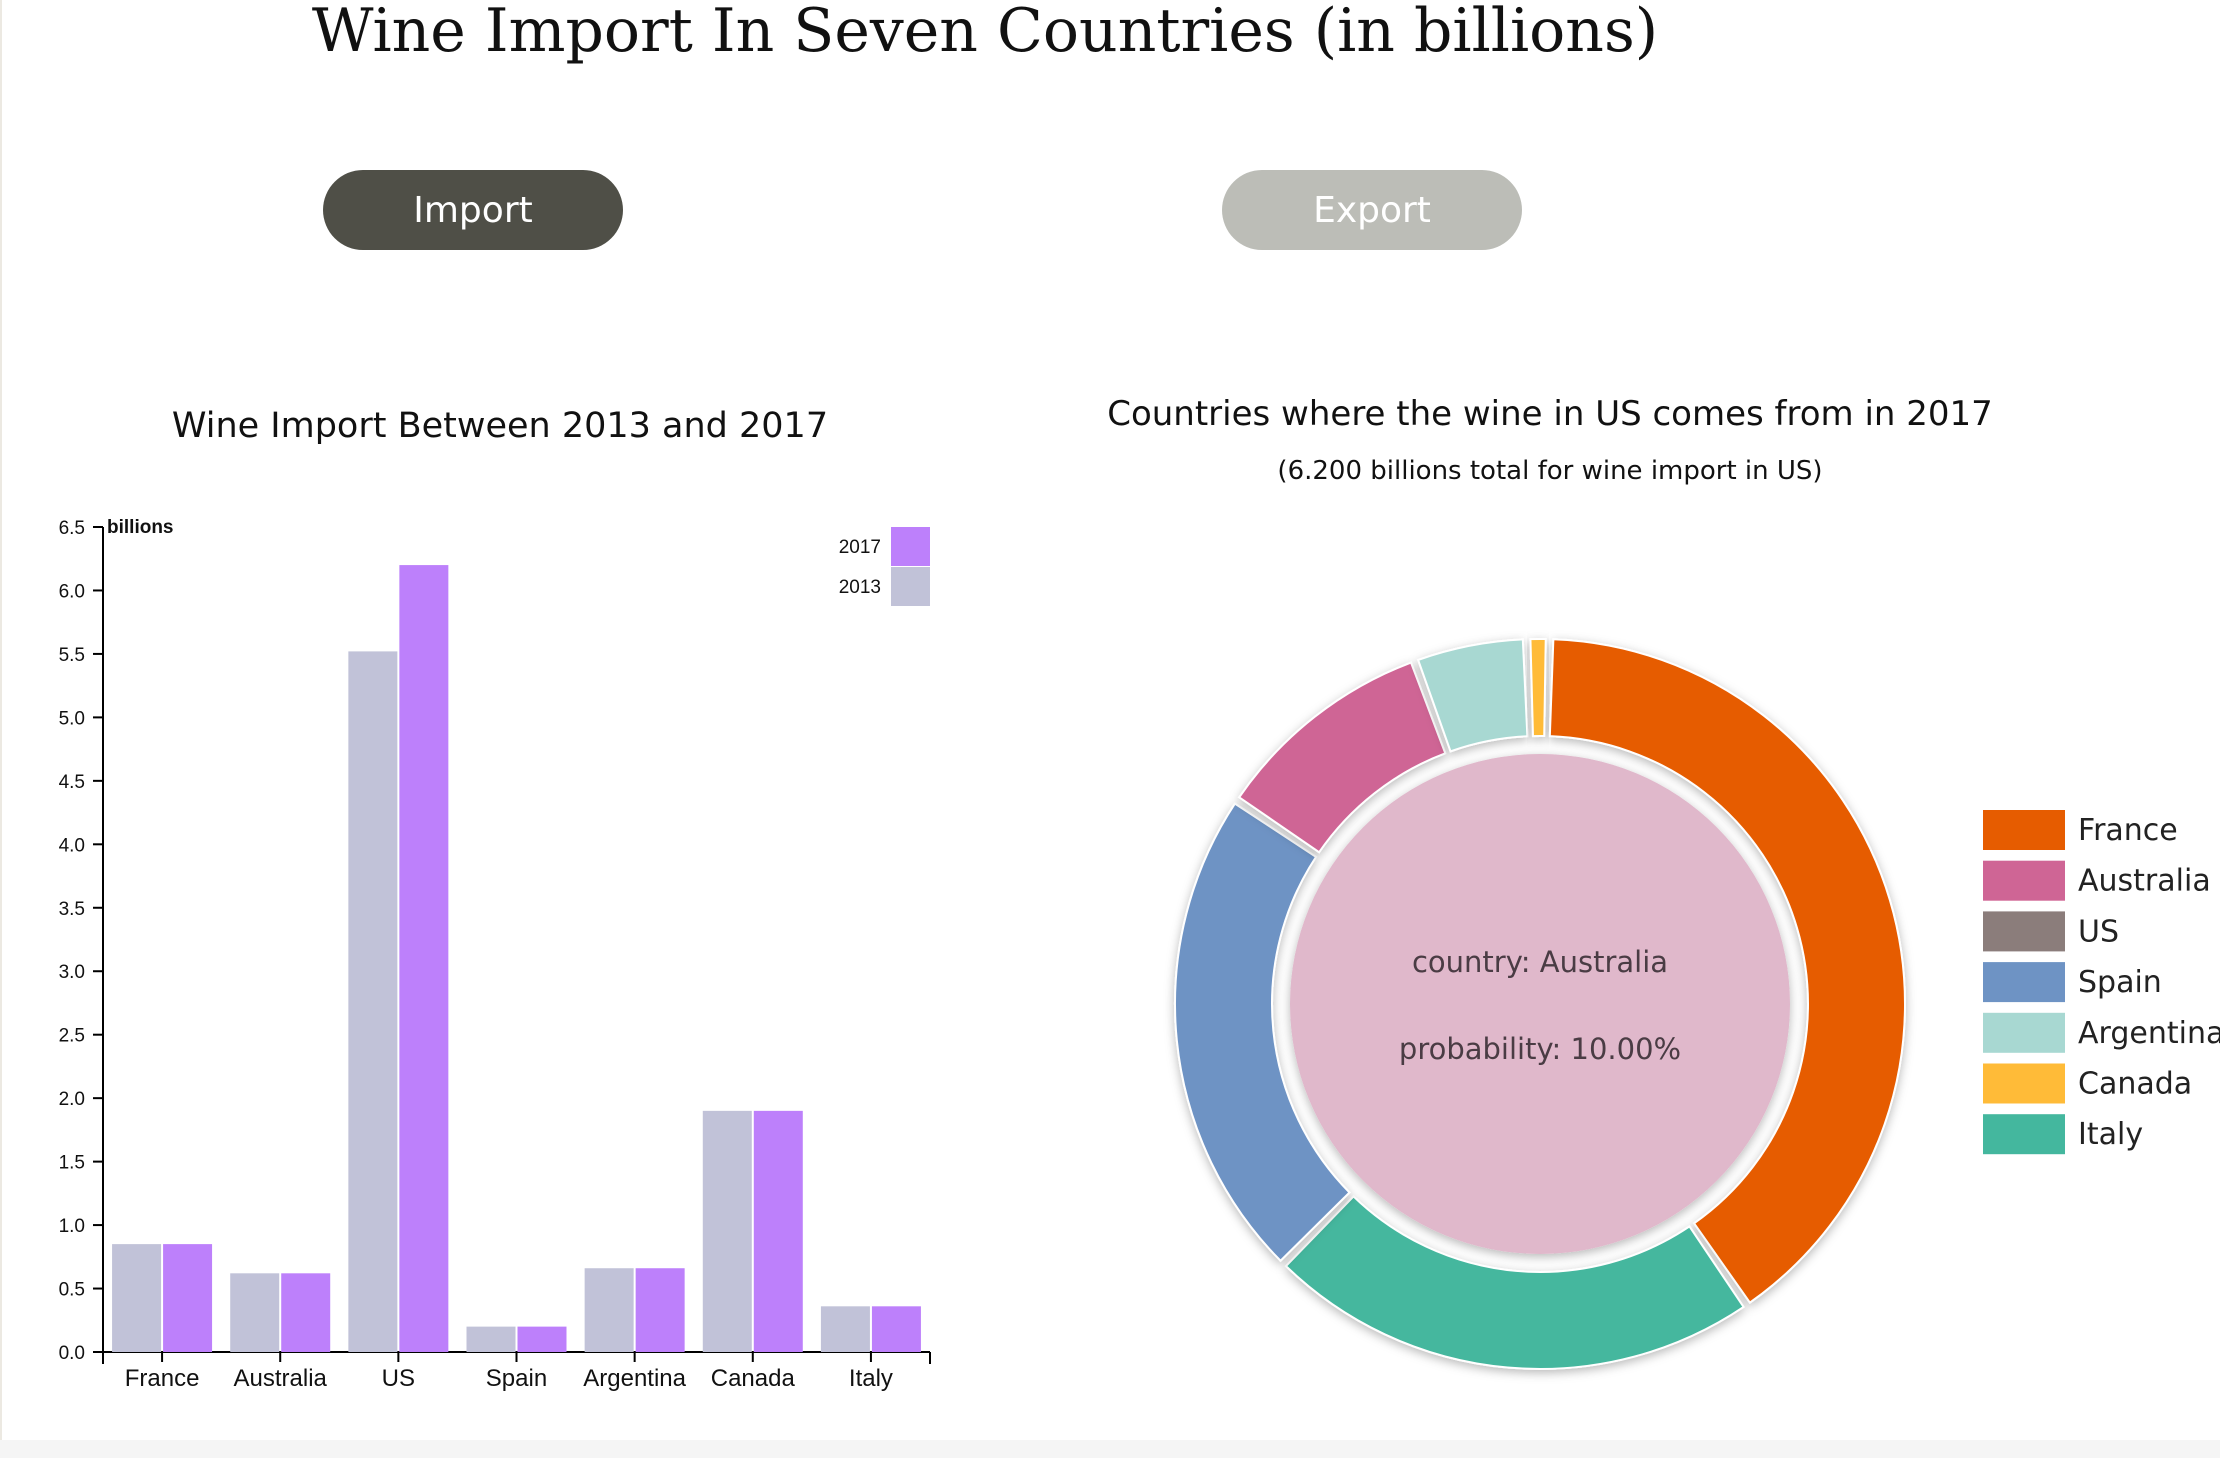  Describe the element at coordinates (860, 587) in the screenshot. I see `legend-label-2013: 2013` at that location.